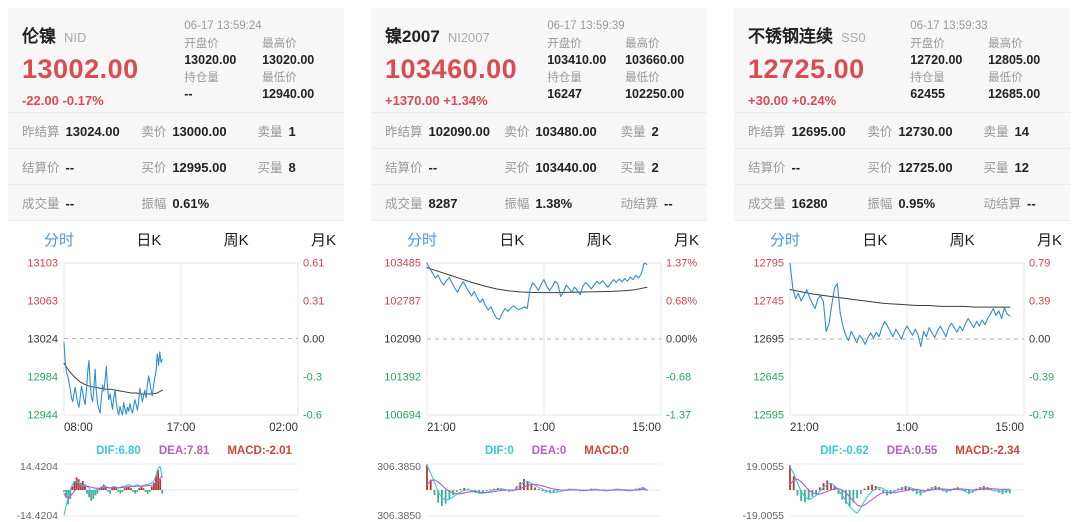  I want to click on last-price: 13002.00, so click(80, 69).